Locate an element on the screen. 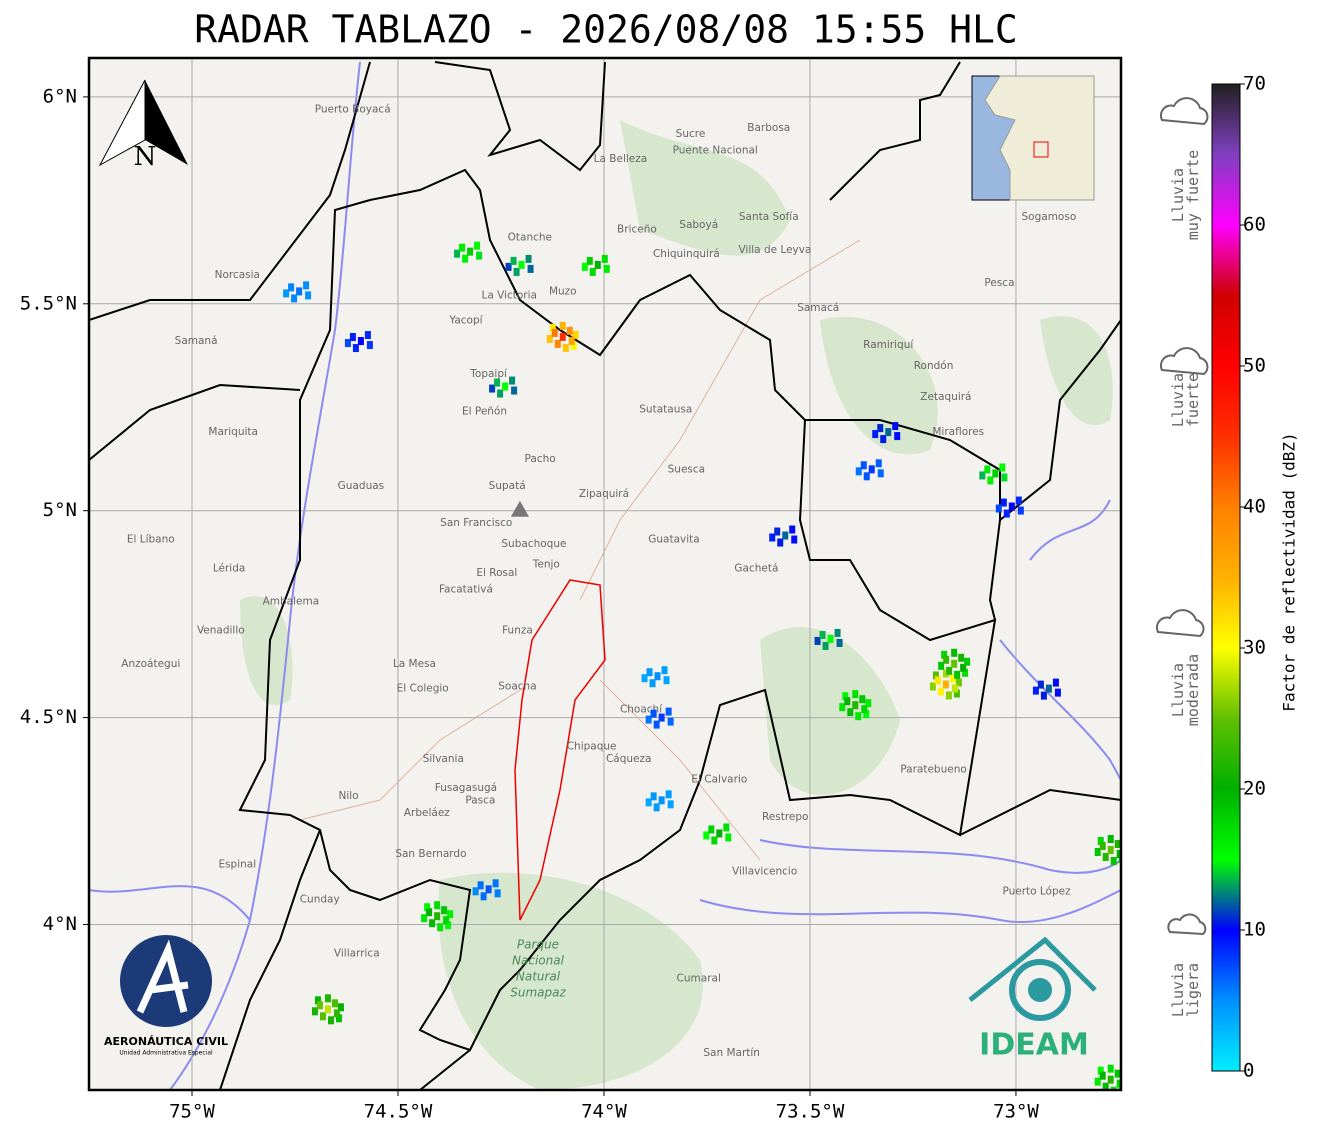  place-name: Gachetá is located at coordinates (756, 569).